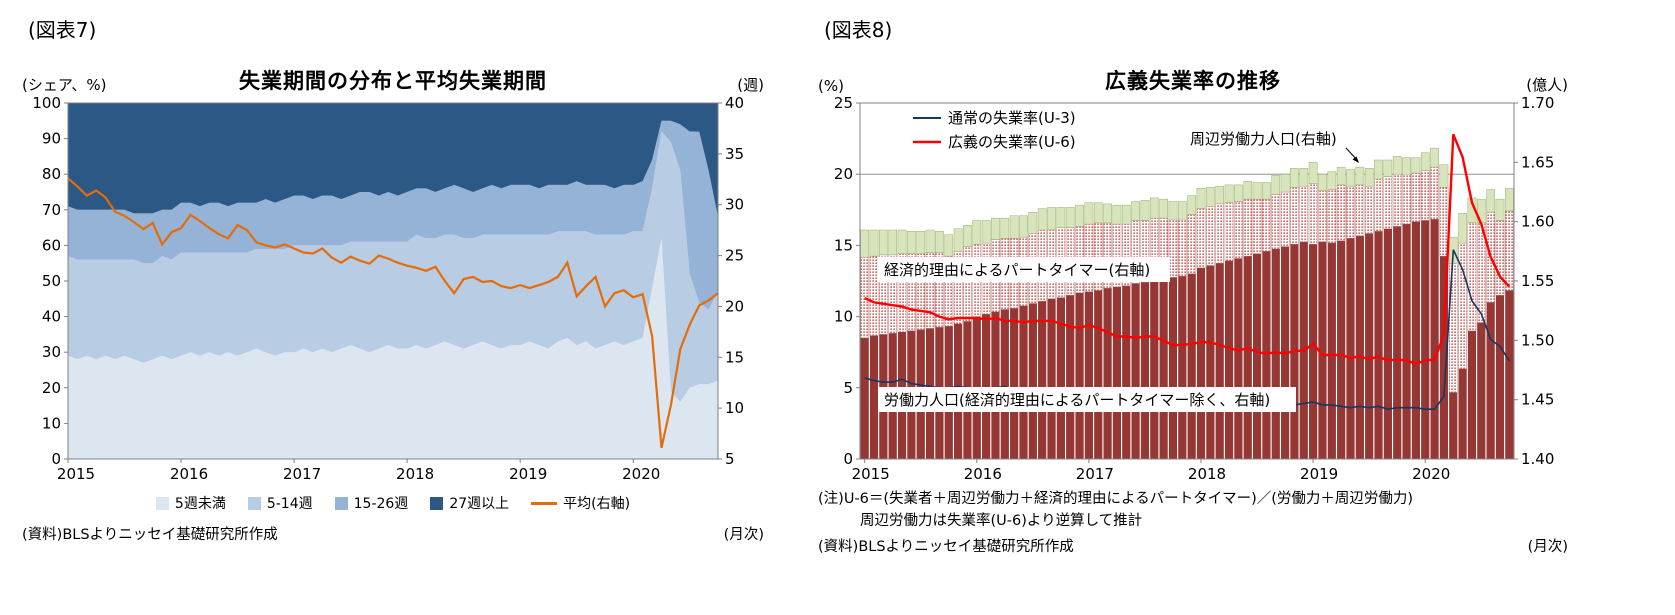 This screenshot has height=615, width=1675. What do you see at coordinates (341, 503) in the screenshot?
I see `swatch-15-26-weeks-icon` at bounding box center [341, 503].